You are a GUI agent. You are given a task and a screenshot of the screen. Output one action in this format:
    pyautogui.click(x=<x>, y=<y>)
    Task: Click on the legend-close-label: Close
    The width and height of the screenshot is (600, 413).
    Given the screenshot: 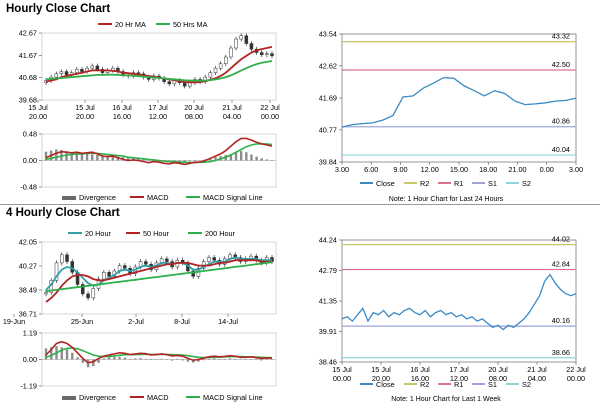 What is the action you would take?
    pyautogui.click(x=385, y=384)
    